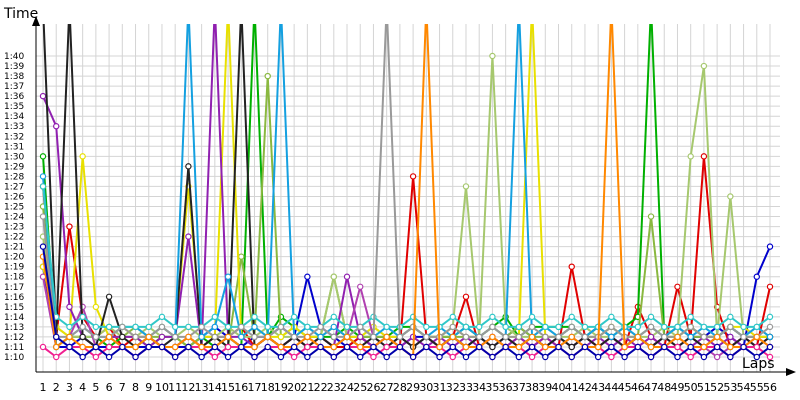 The width and height of the screenshot is (800, 400). What do you see at coordinates (791, 372) in the screenshot?
I see `x-axis-arrow` at bounding box center [791, 372].